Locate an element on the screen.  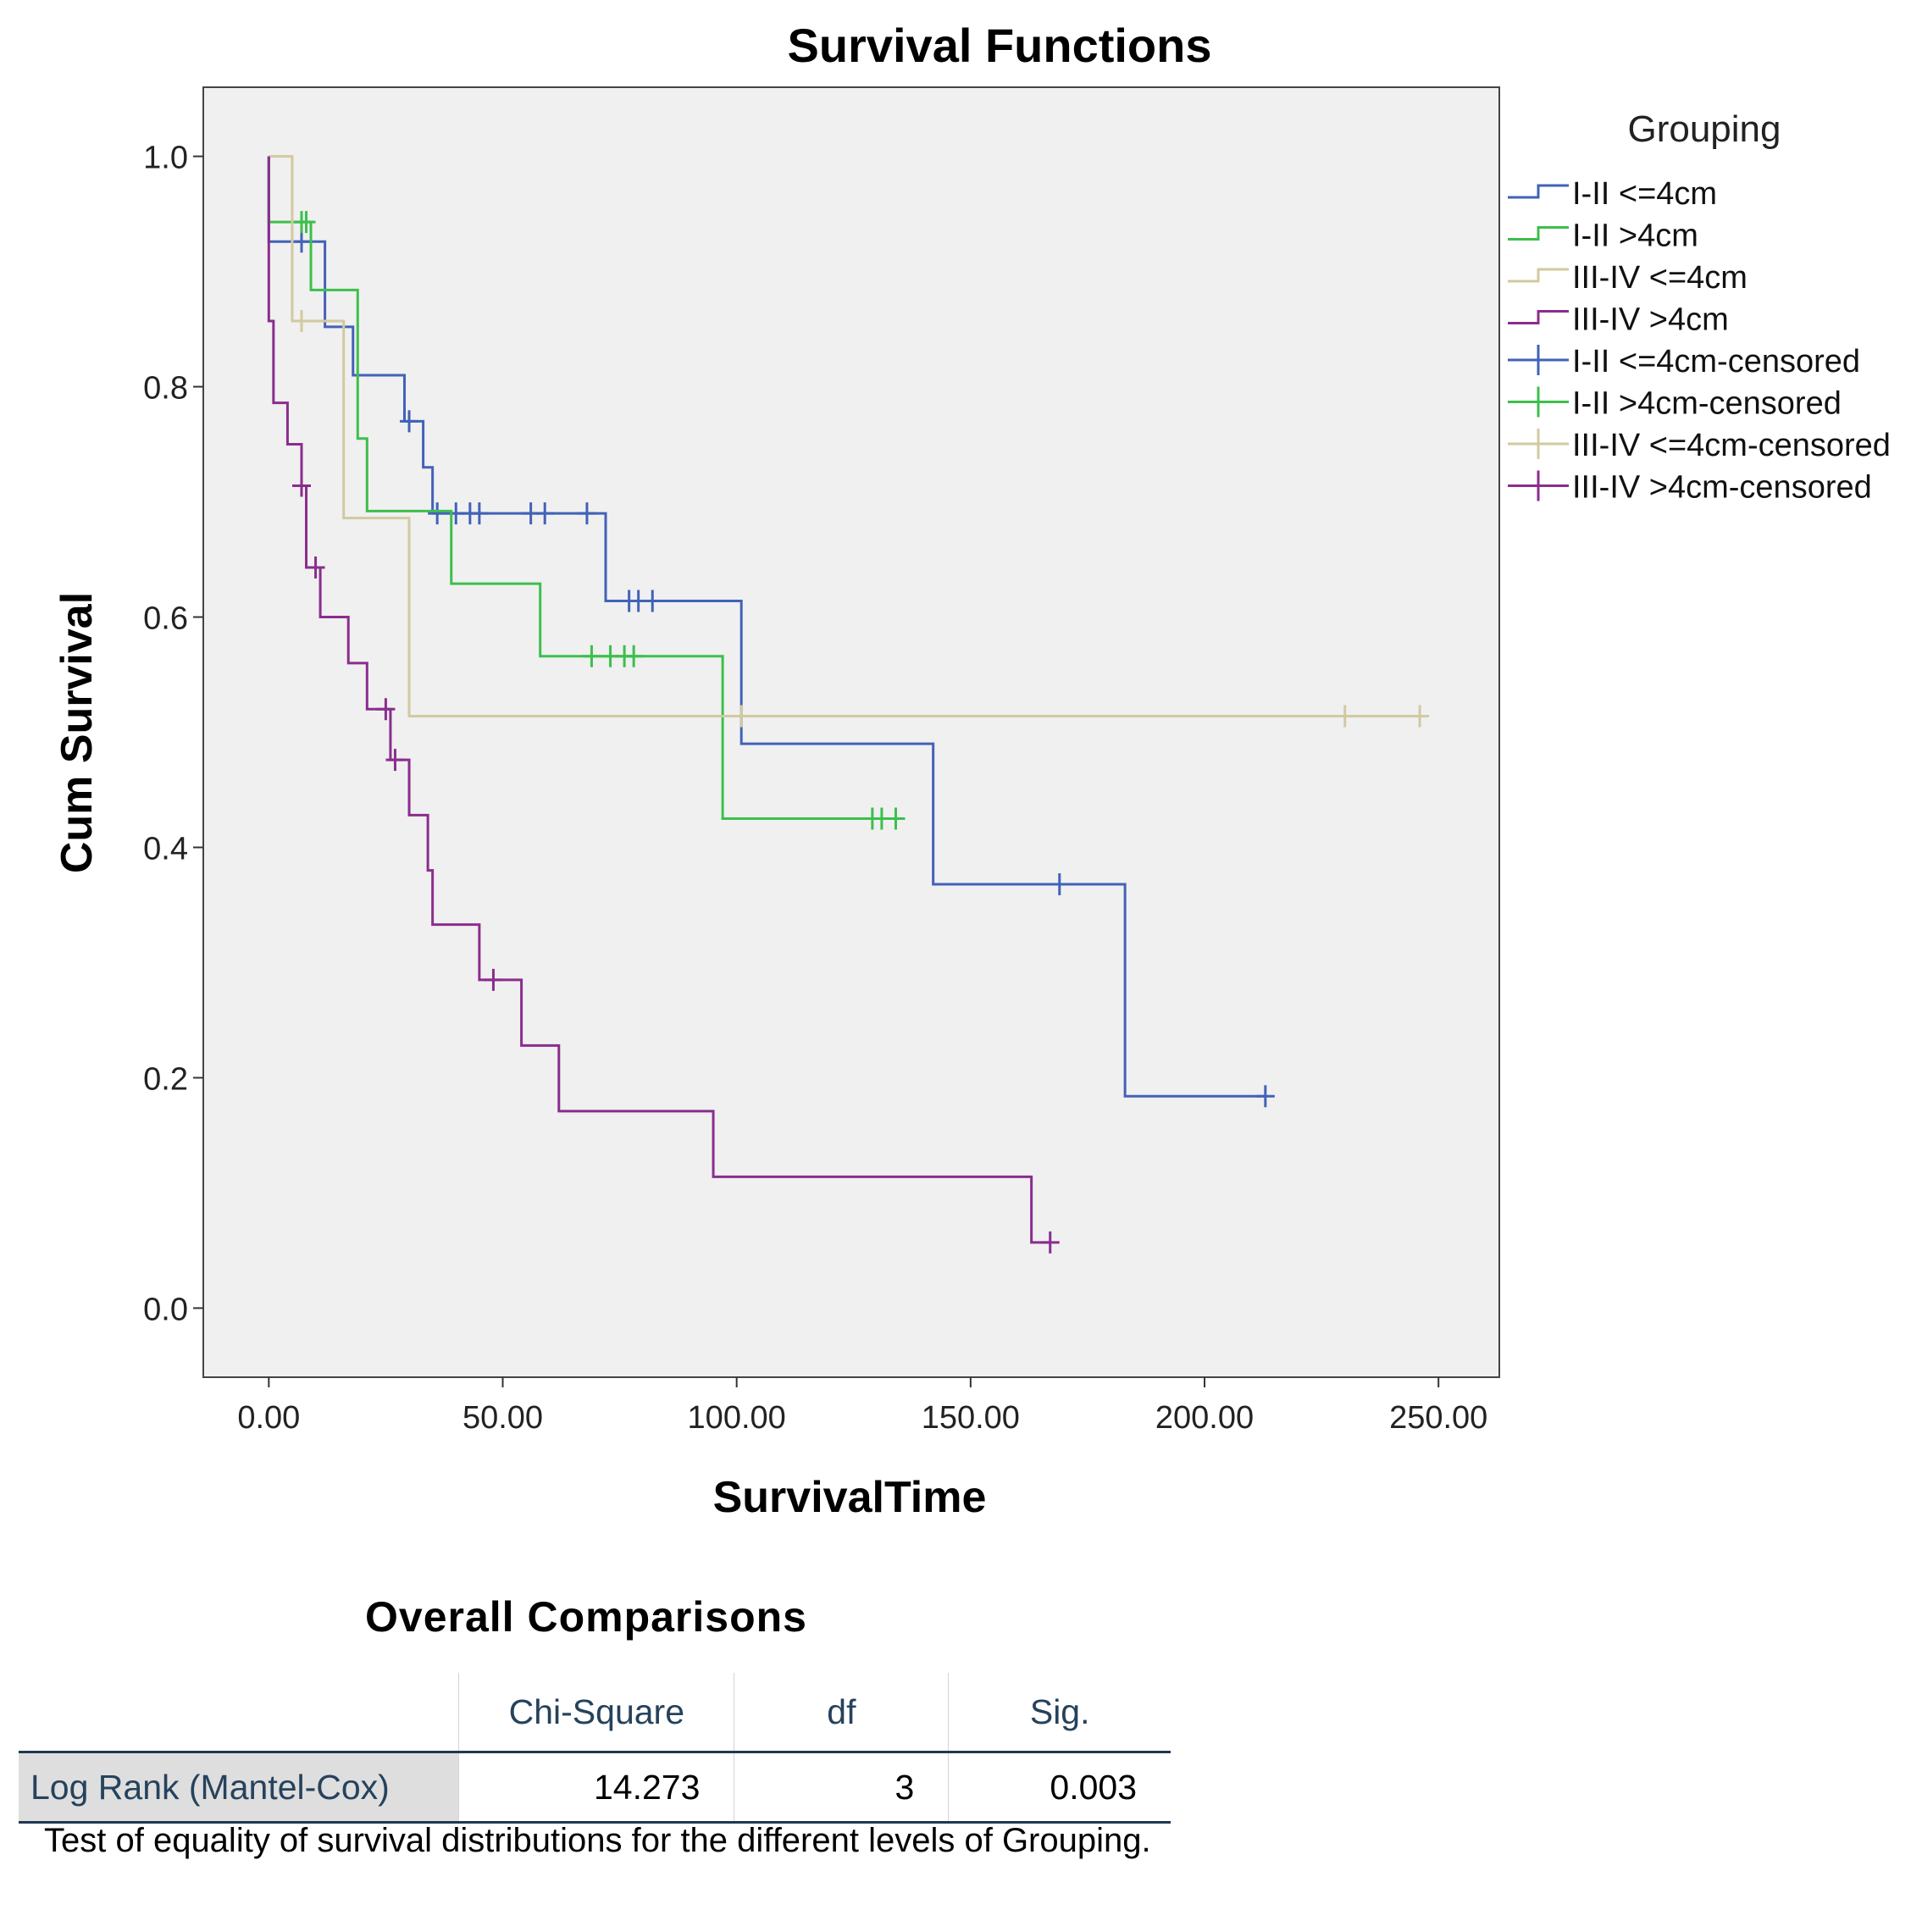
x-tick-label: 150.00 is located at coordinates (971, 1418).